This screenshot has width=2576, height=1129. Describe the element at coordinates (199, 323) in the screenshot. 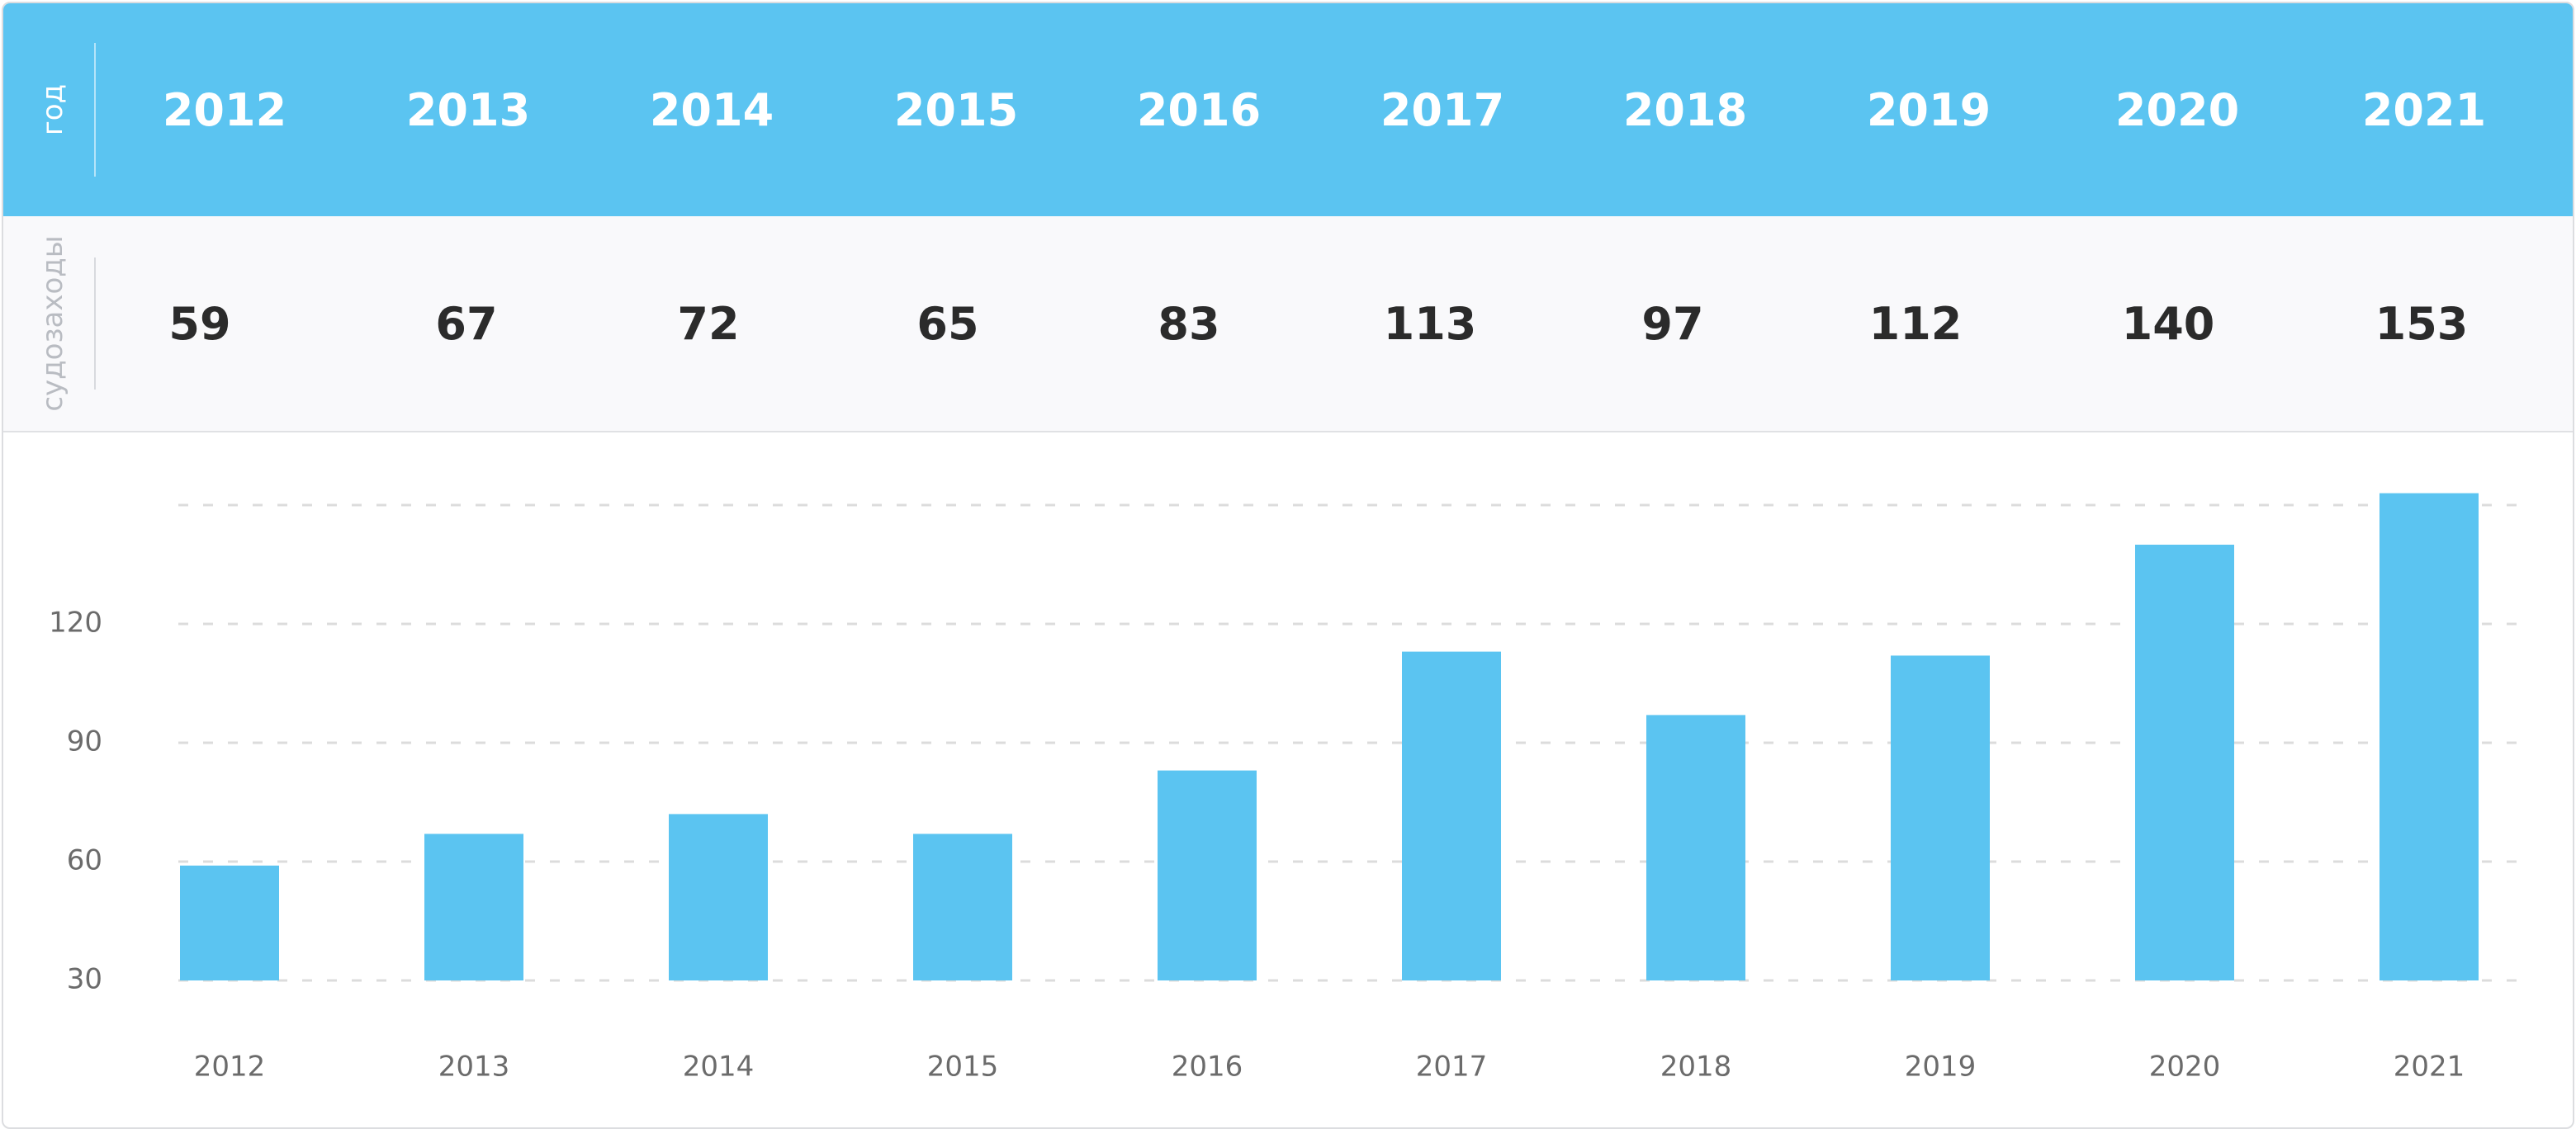

I see `port-calls-cell: 59` at that location.